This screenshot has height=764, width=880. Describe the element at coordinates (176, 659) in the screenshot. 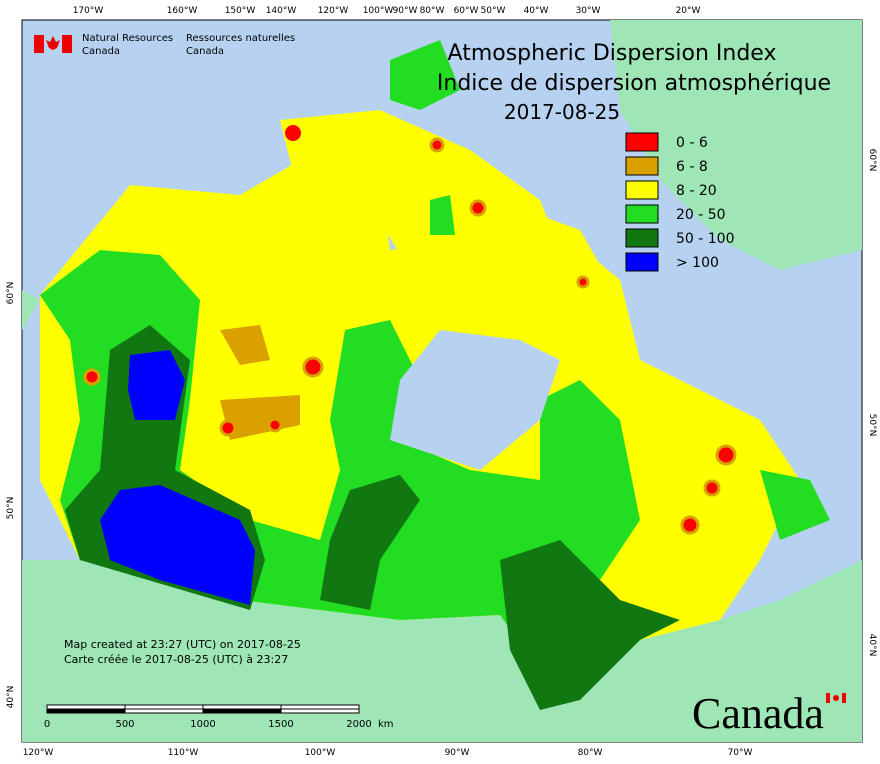

I see `note: Carte créée le 2017-08-25 (UTC) à 23:27` at that location.